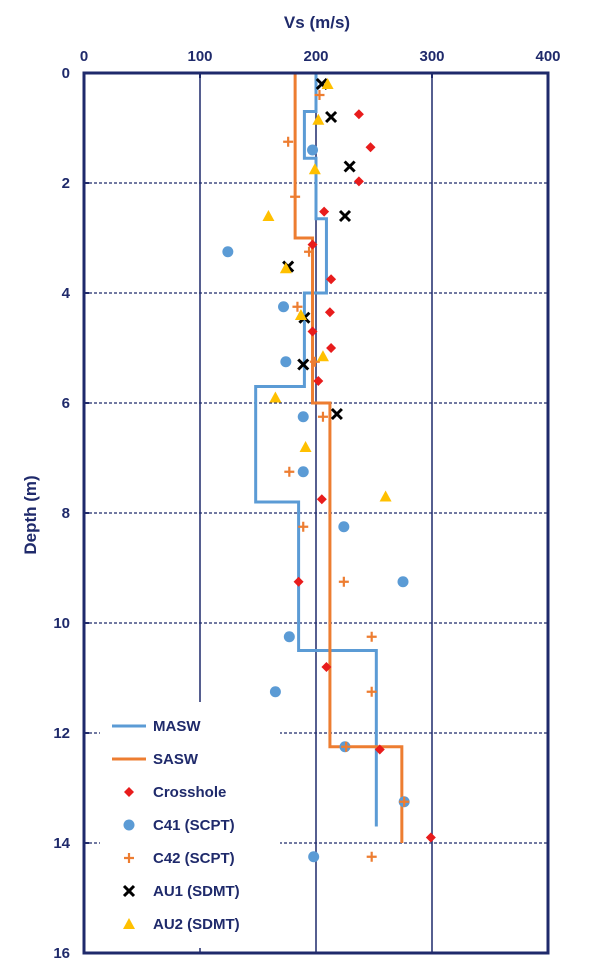 This screenshot has width=614, height=980. What do you see at coordinates (30, 514) in the screenshot?
I see `y-axis-title: Depth (m)` at bounding box center [30, 514].